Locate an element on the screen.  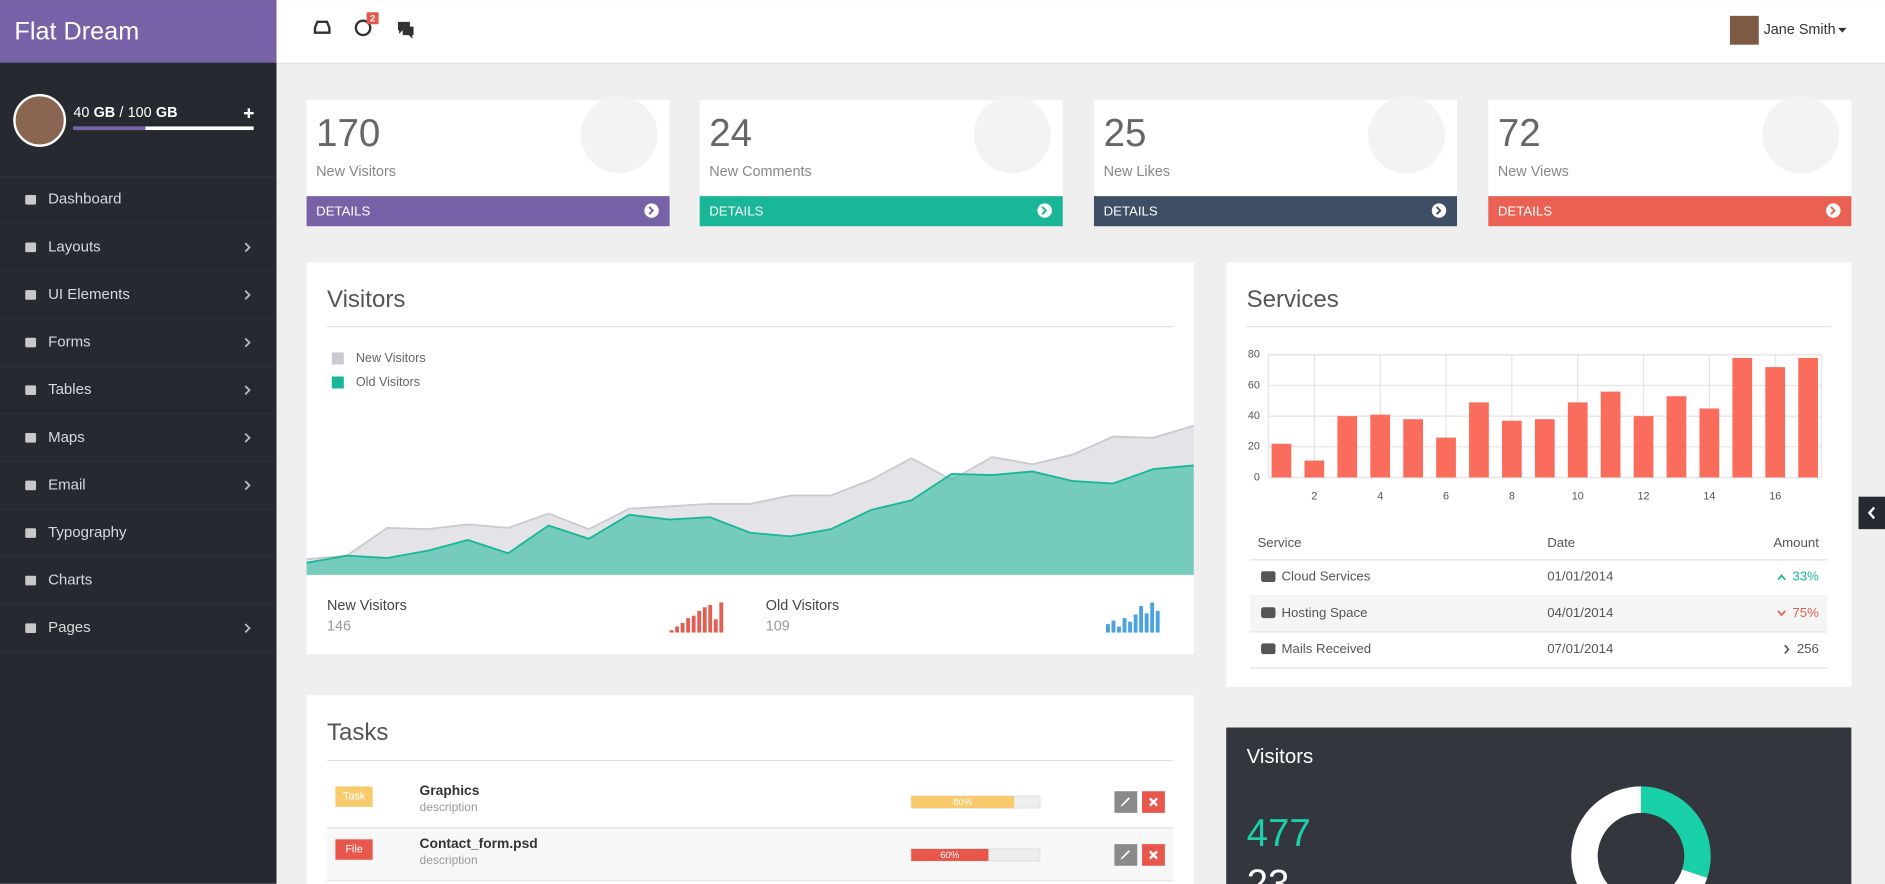
task-description: description is located at coordinates (449, 860).